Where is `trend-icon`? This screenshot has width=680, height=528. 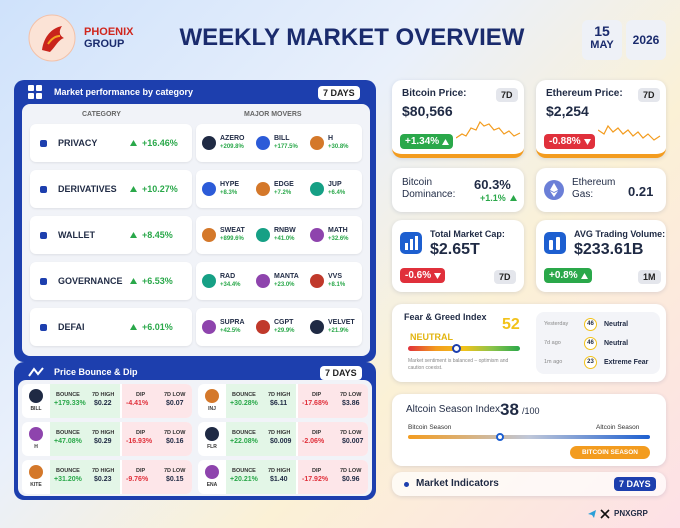 trend-icon is located at coordinates (36, 372).